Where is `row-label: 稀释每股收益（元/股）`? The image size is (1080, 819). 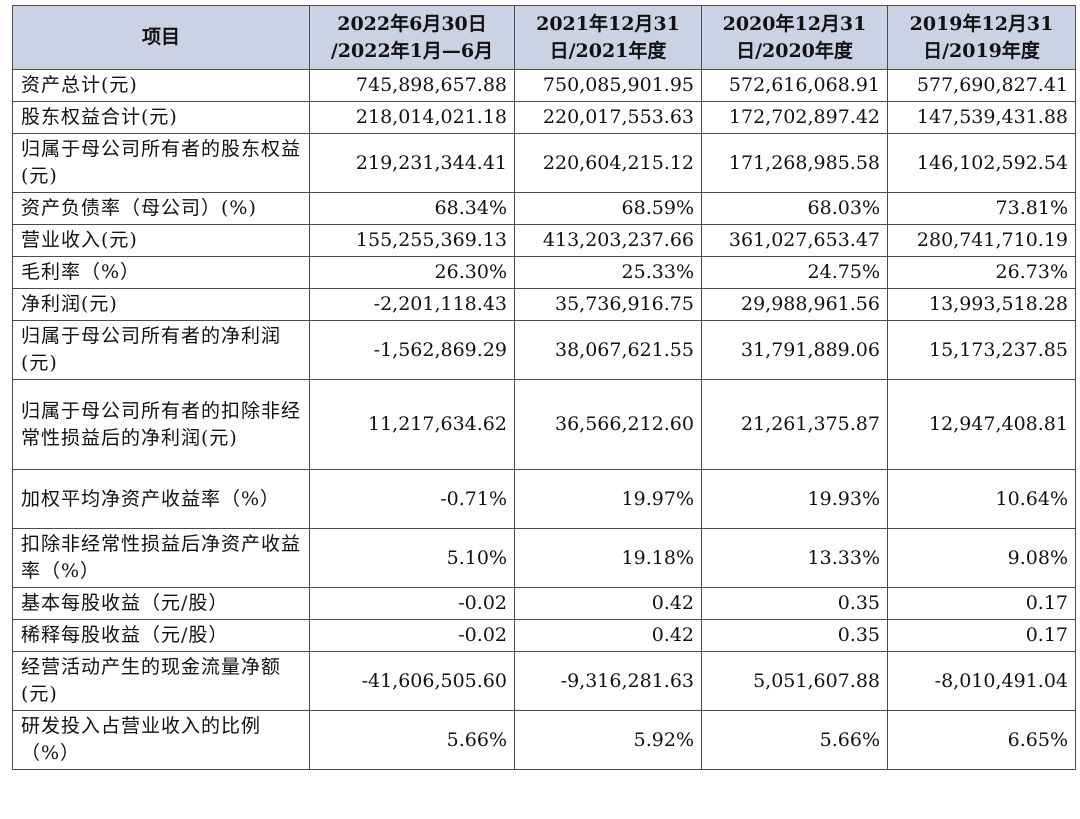 row-label: 稀释每股收益（元/股） is located at coordinates (161, 635).